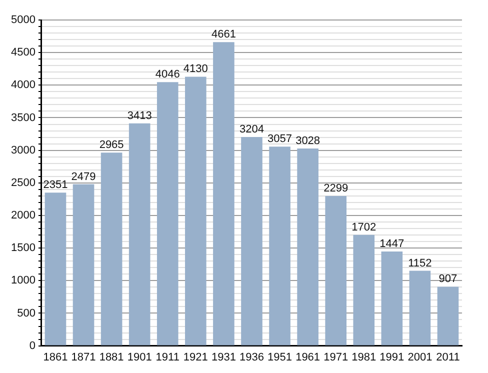 The image size is (488, 373). What do you see at coordinates (167, 74) in the screenshot?
I see `data-label: 4046` at bounding box center [167, 74].